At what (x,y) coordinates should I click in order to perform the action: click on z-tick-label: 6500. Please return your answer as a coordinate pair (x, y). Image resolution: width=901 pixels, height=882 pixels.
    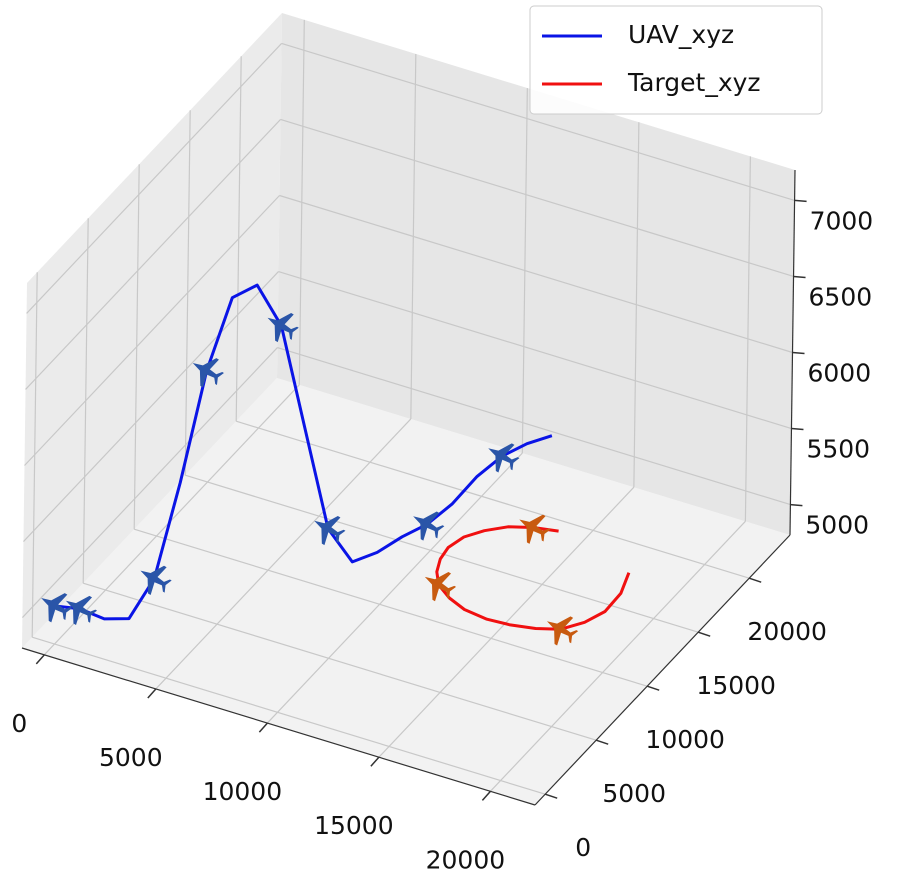
    Looking at the image, I should click on (841, 296).